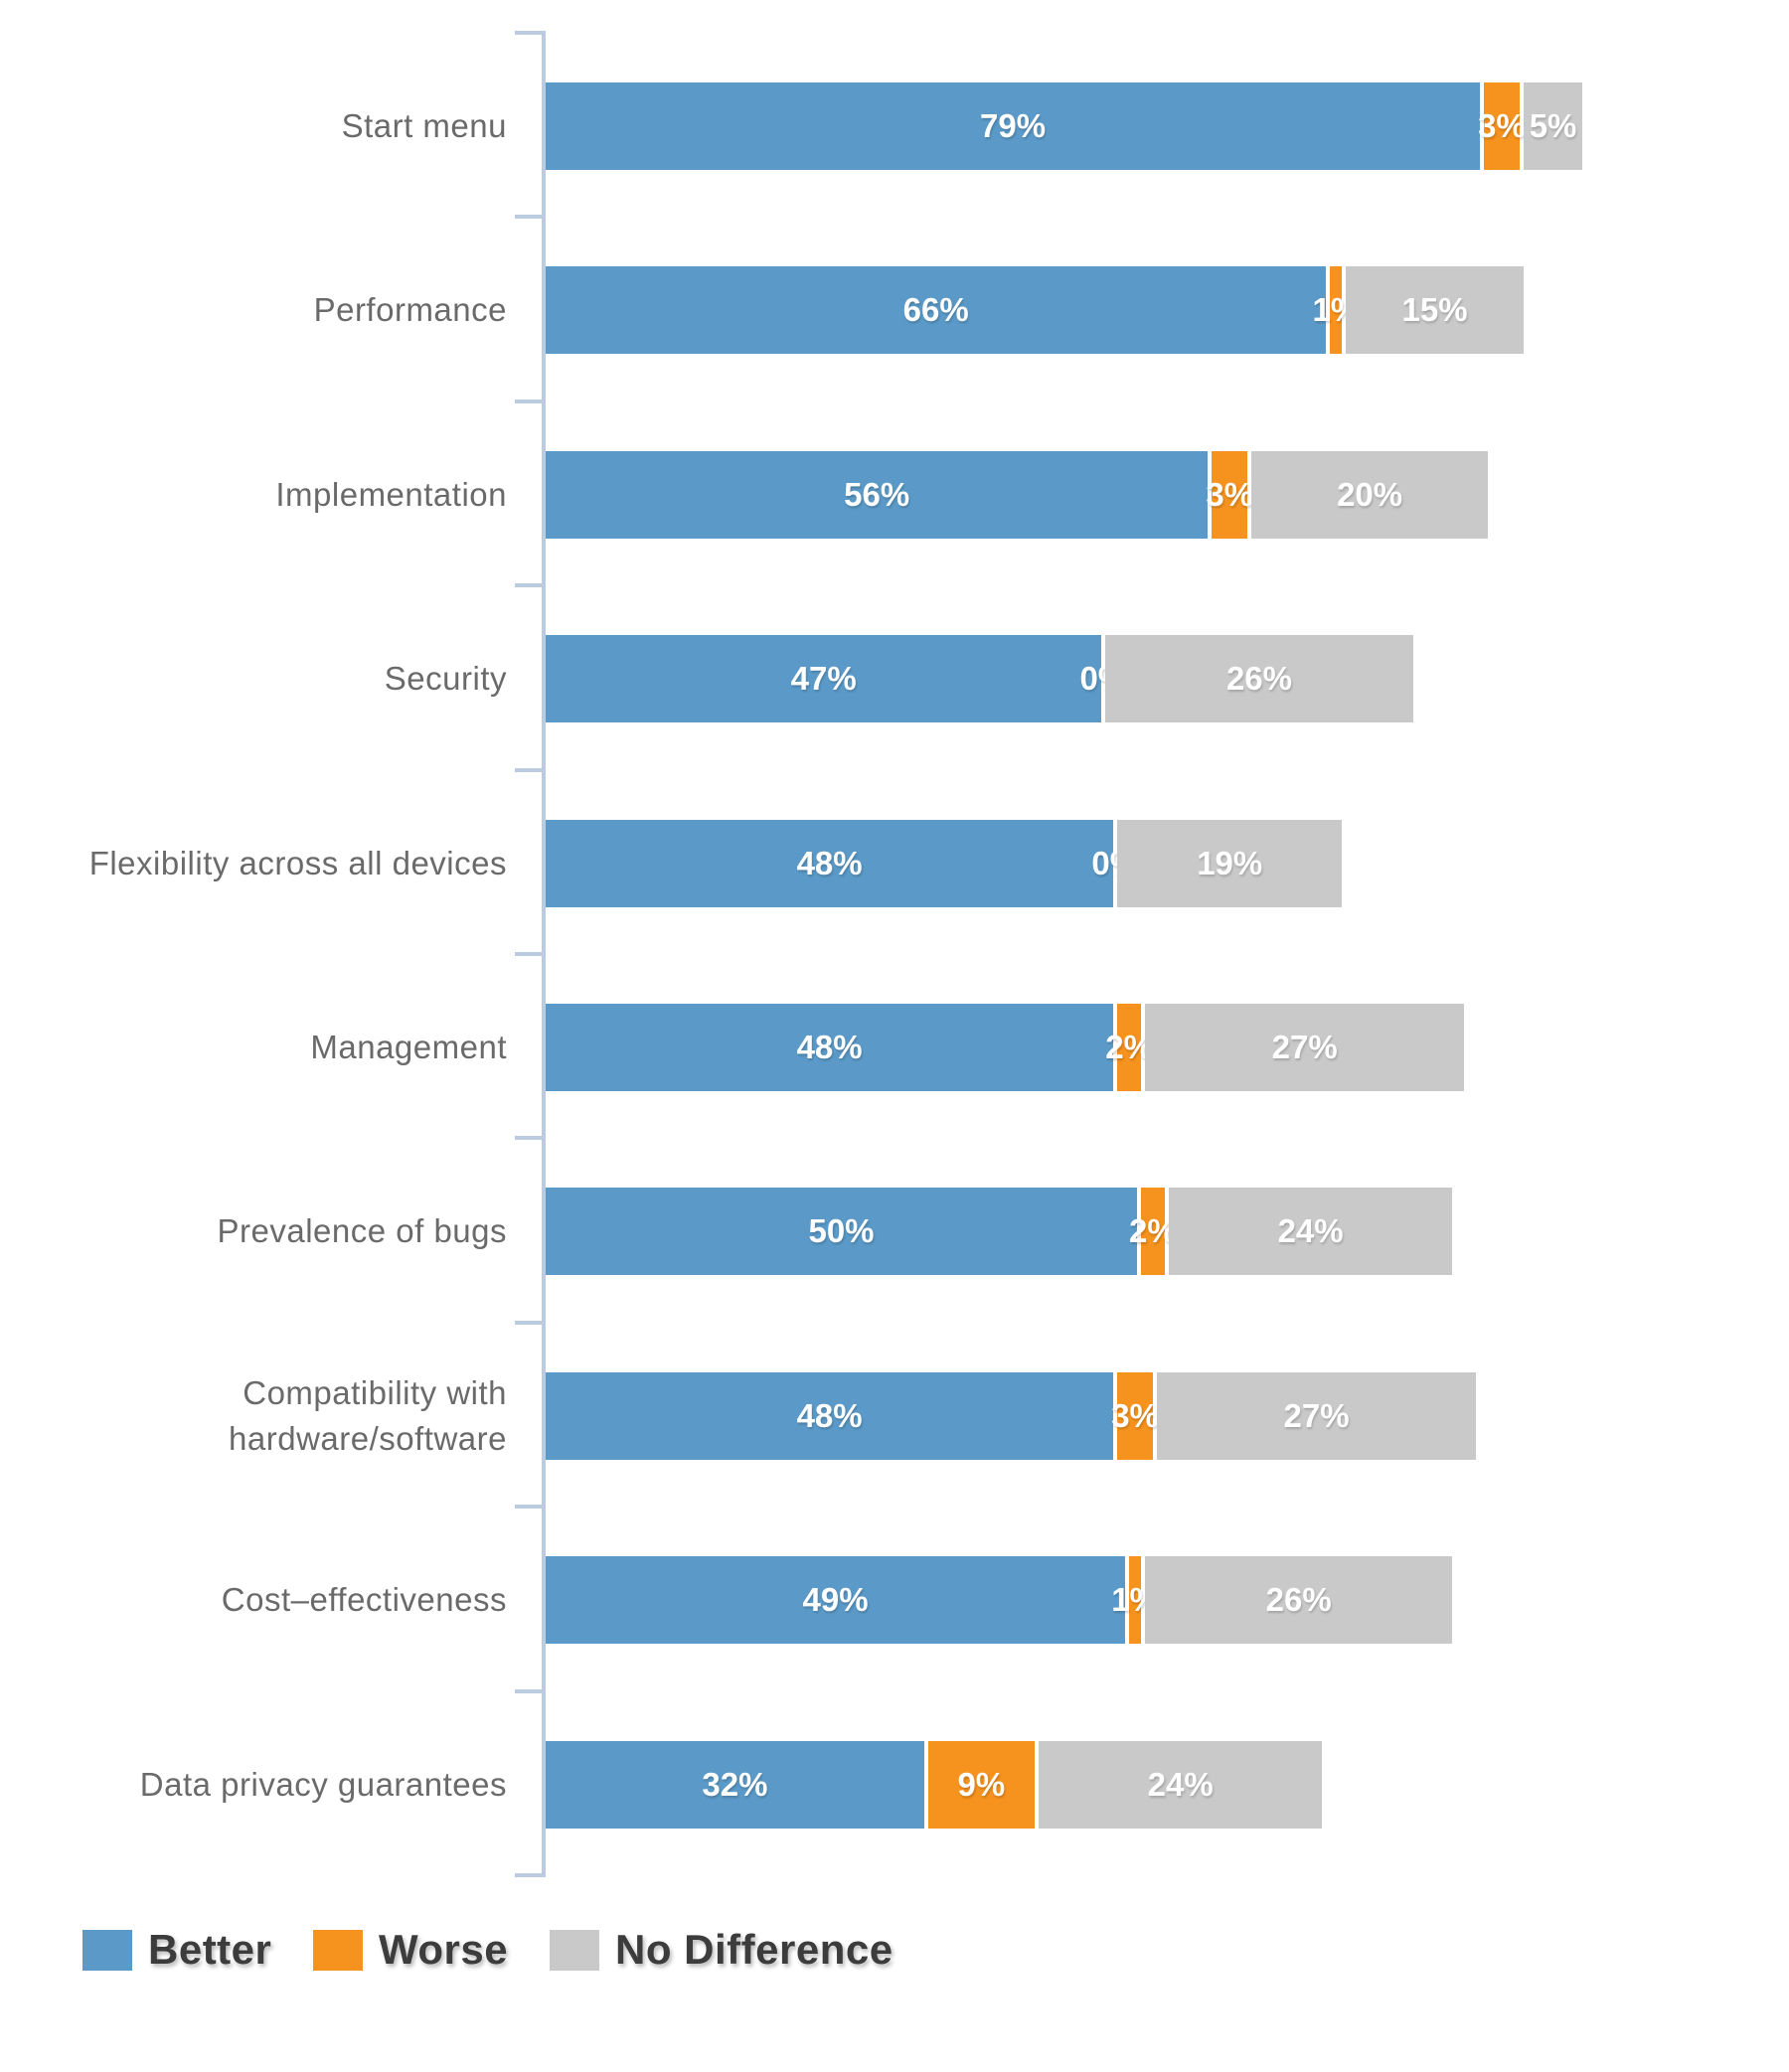 The image size is (1789, 2072). I want to click on legend-label: Worse, so click(444, 1949).